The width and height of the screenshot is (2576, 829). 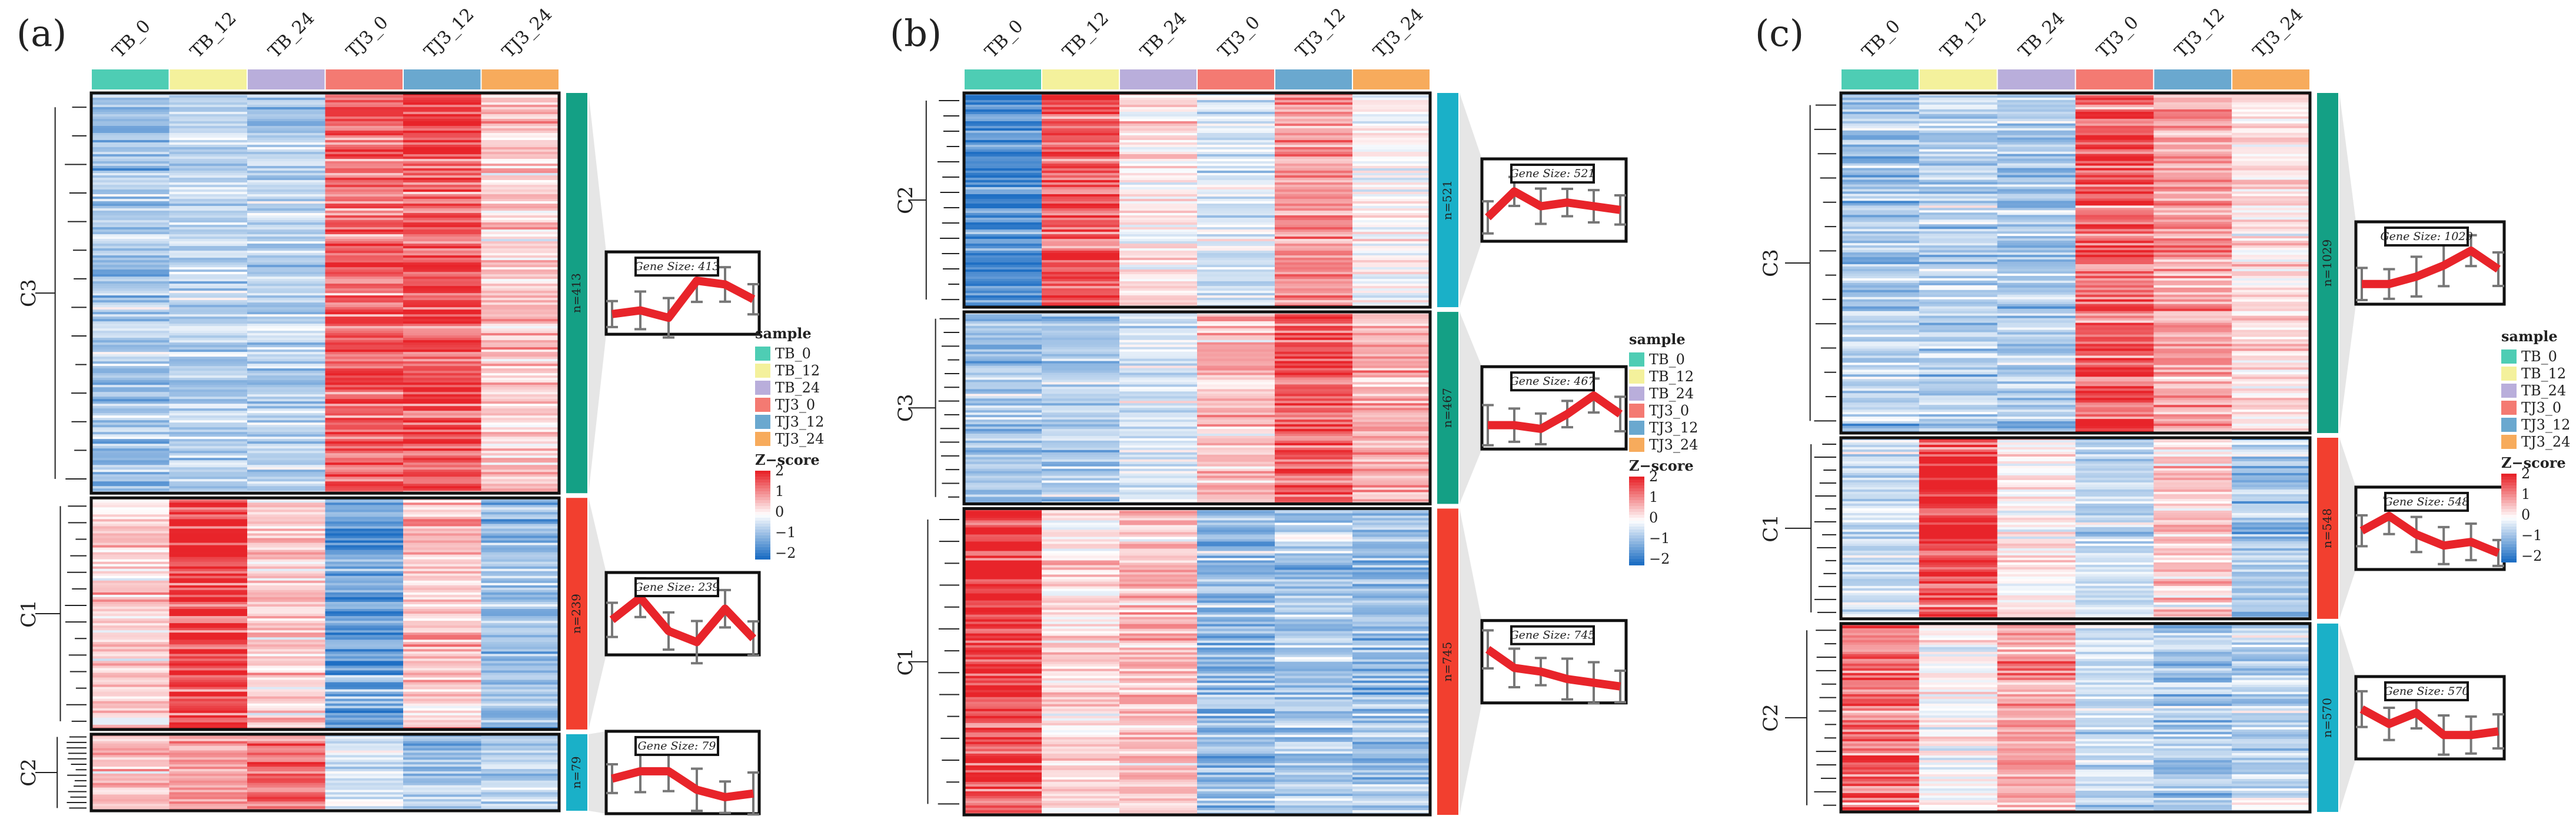 I want to click on sample-strip-cell, so click(x=364, y=79).